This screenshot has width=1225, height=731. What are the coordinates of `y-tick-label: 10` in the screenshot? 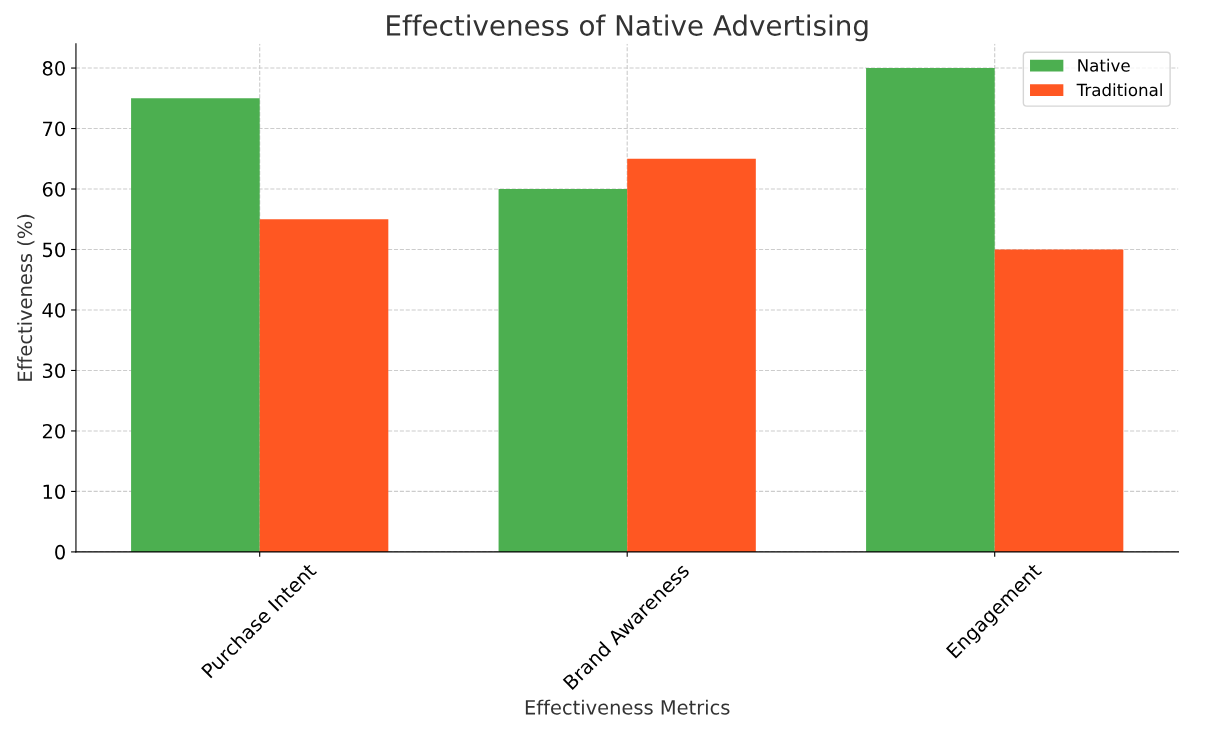 It's located at (54, 492).